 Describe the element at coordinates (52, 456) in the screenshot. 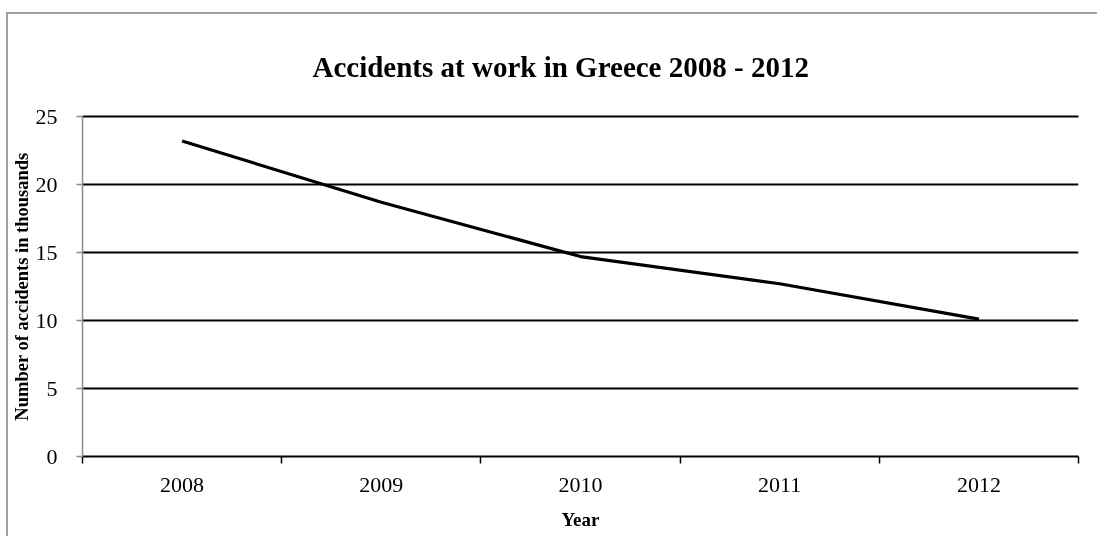

I see `y-tick-label: 0` at that location.